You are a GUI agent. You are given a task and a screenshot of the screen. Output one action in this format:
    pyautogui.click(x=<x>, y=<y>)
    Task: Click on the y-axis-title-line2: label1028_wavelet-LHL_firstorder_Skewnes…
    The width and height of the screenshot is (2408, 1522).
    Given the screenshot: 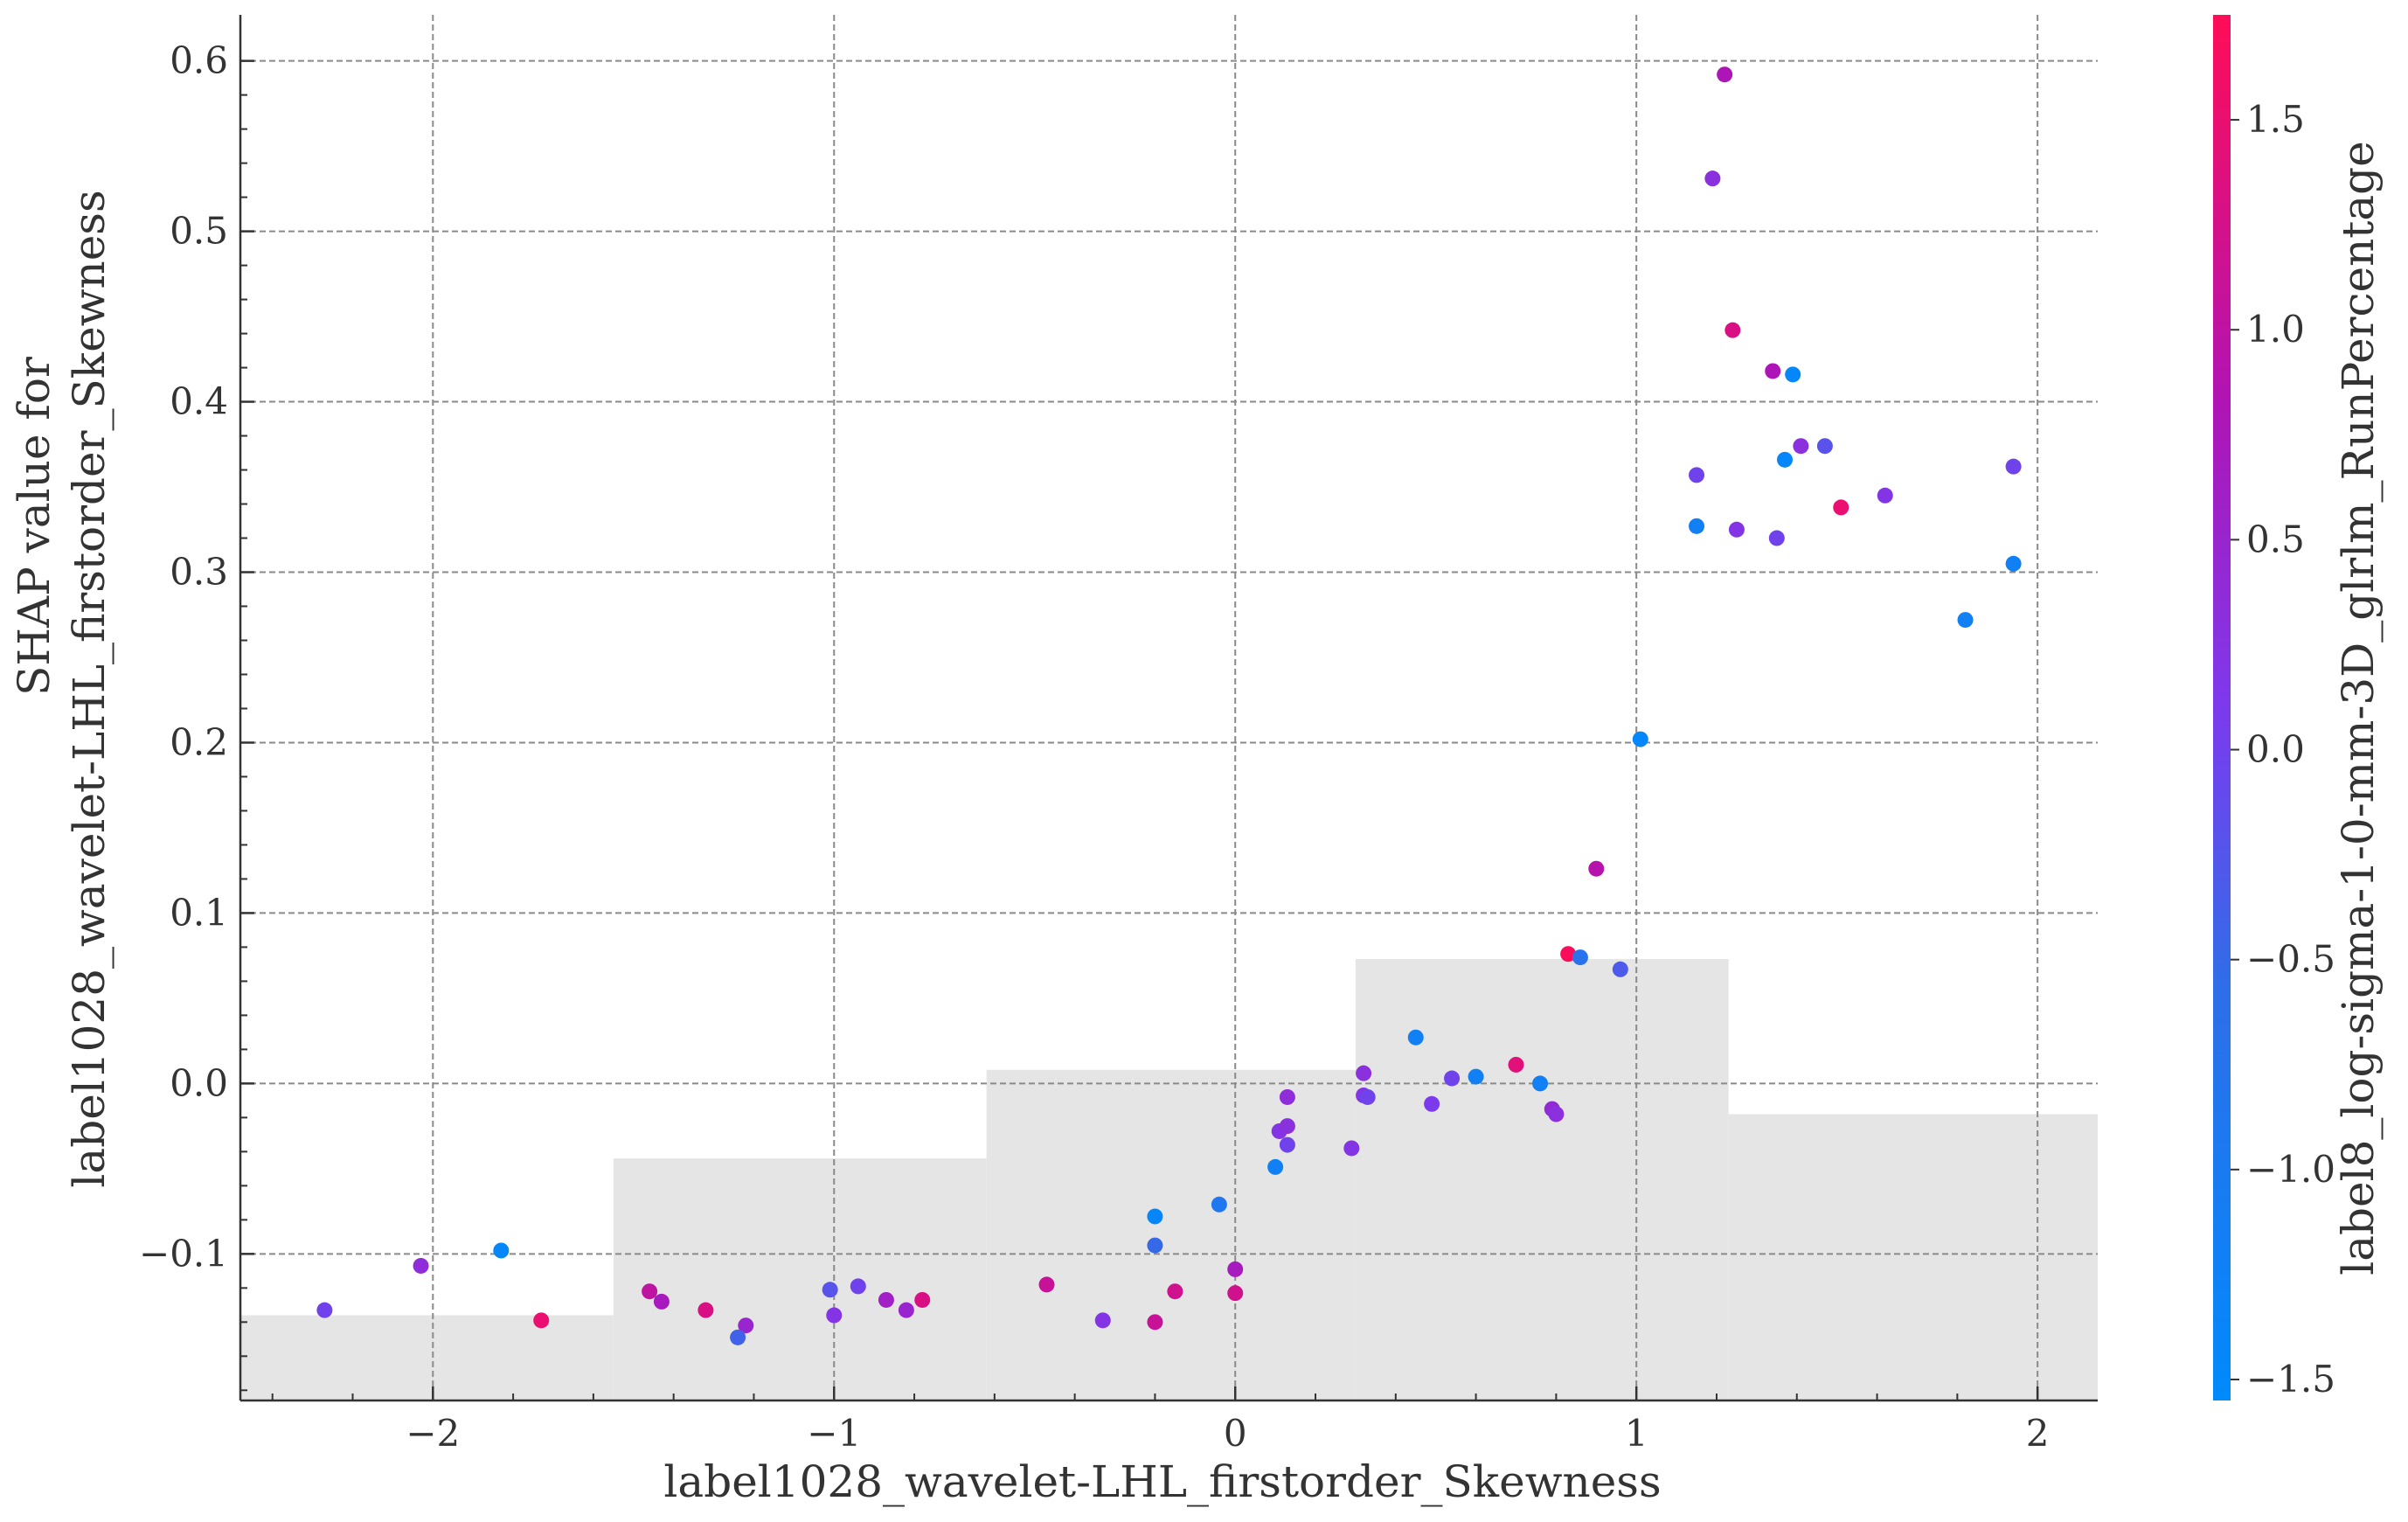 What is the action you would take?
    pyautogui.click(x=89, y=689)
    